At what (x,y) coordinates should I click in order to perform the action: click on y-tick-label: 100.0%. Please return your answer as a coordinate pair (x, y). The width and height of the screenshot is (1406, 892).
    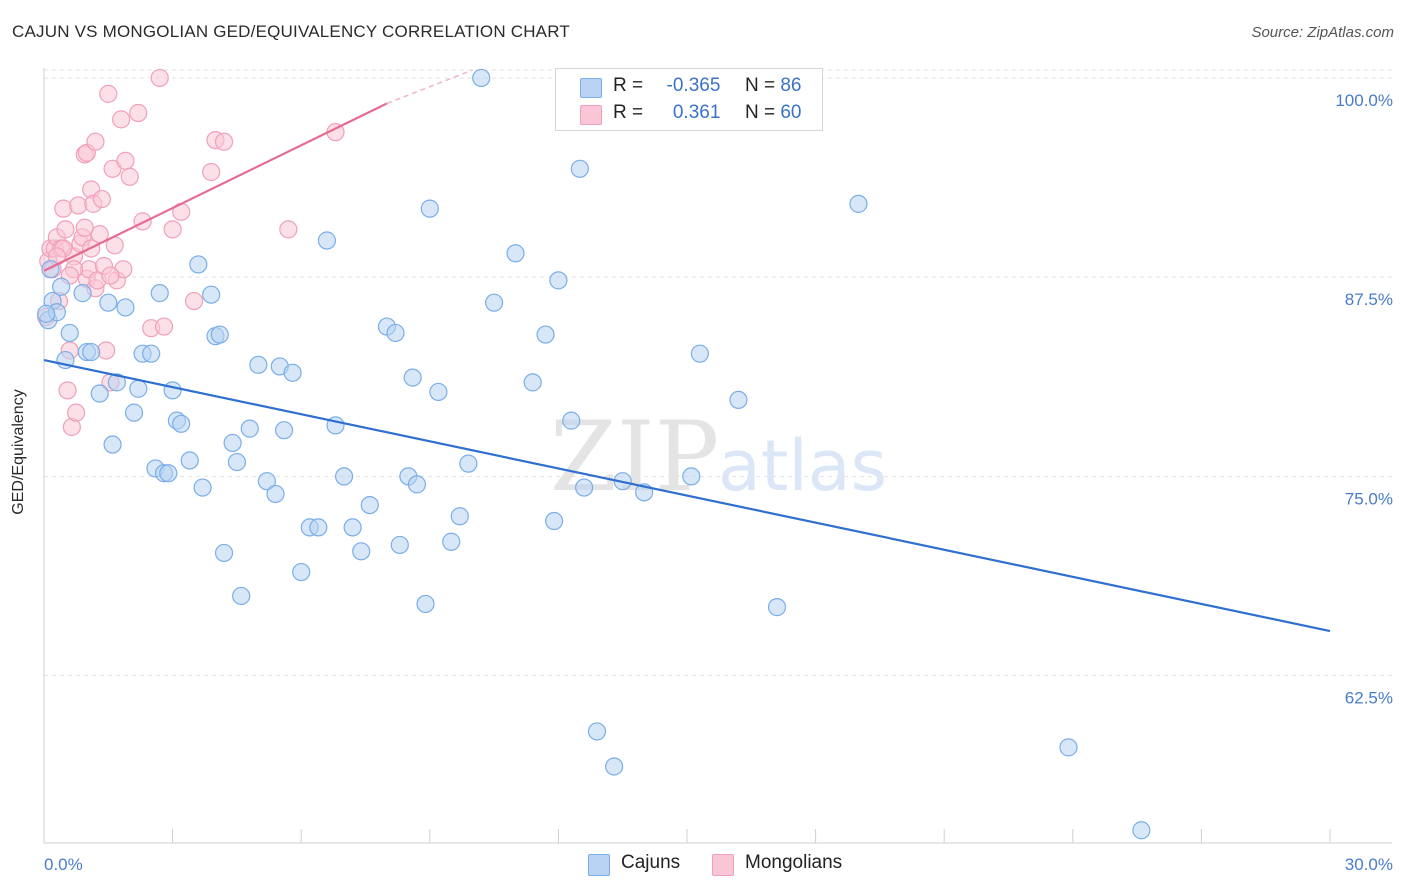
    Looking at the image, I should click on (1364, 100).